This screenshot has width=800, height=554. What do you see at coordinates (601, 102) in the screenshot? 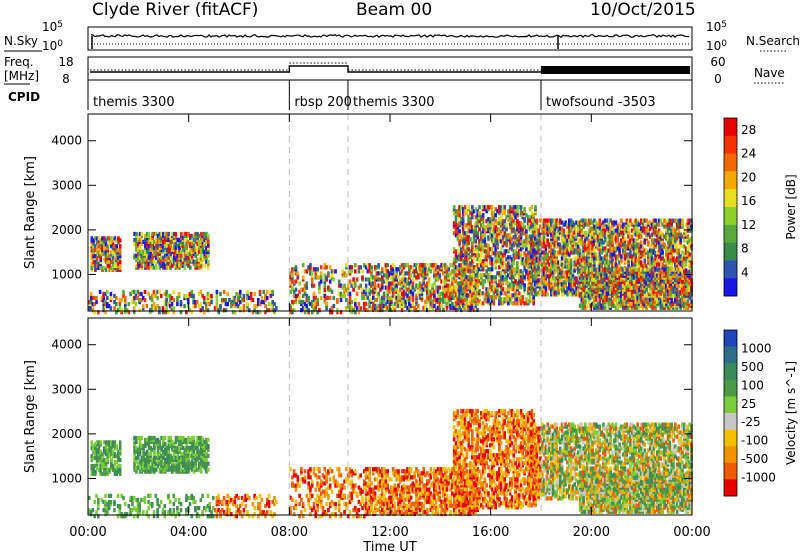
I see `cpid-label-3: twofsound -3503` at bounding box center [601, 102].